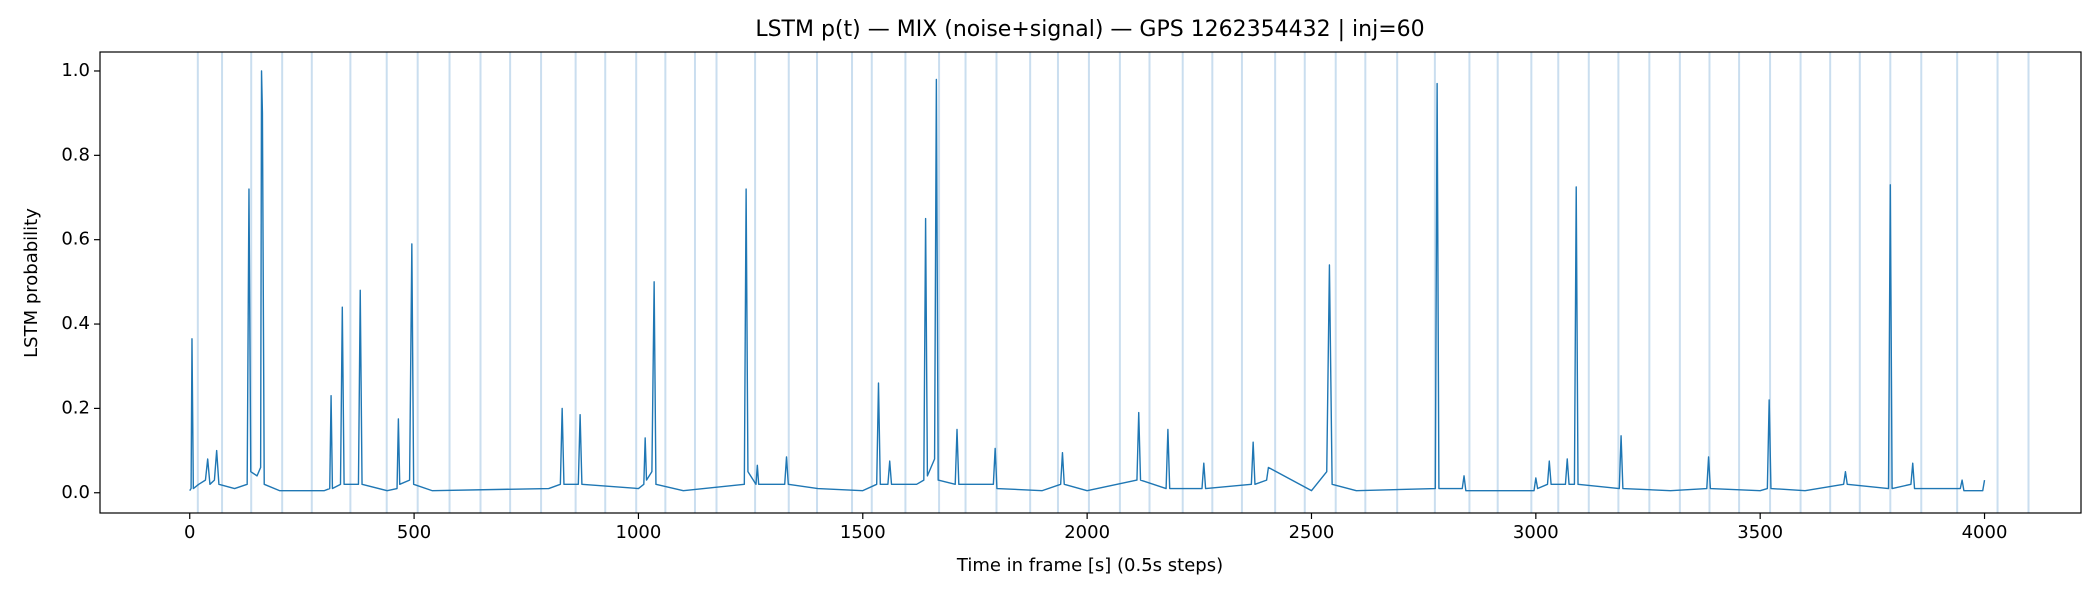 The width and height of the screenshot is (2100, 600). What do you see at coordinates (863, 532) in the screenshot?
I see `x-tick-label: 1500` at bounding box center [863, 532].